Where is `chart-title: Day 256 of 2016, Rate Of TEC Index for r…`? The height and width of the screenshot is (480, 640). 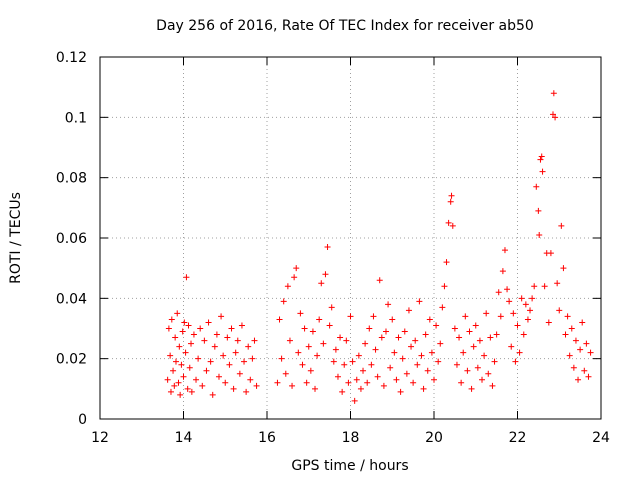 chart-title: Day 256 of 2016, Rate Of TEC Index for r… is located at coordinates (345, 26).